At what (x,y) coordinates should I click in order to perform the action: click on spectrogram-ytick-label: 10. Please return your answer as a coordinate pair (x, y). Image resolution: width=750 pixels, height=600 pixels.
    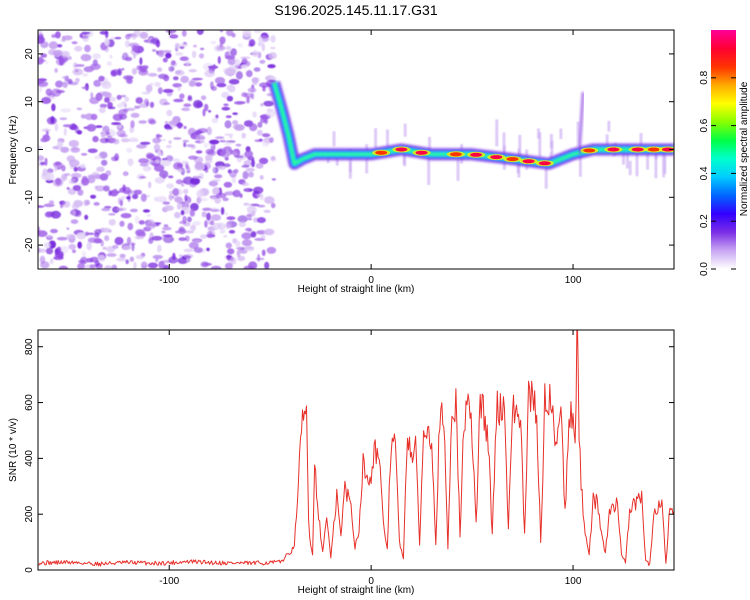
    Looking at the image, I should click on (29, 102).